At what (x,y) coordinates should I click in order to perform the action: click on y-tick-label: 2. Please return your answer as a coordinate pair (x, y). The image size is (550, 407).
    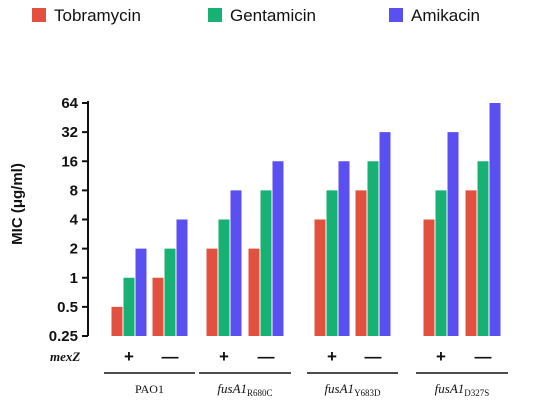
    Looking at the image, I should click on (74, 249).